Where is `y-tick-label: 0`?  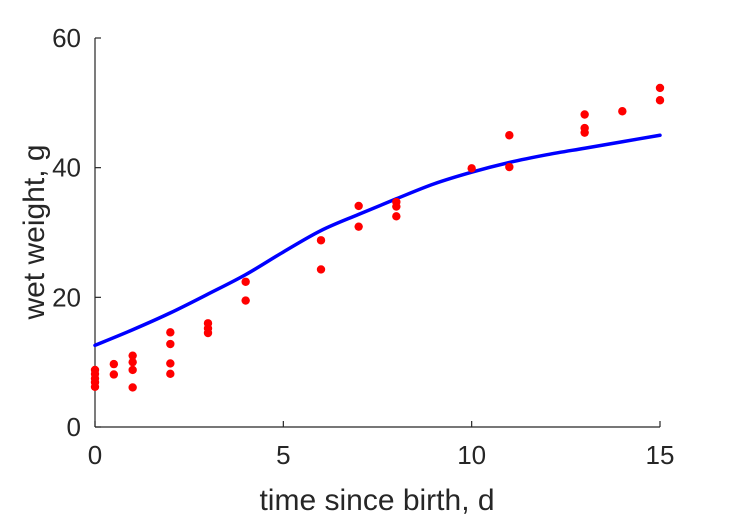
y-tick-label: 0 is located at coordinates (74, 427).